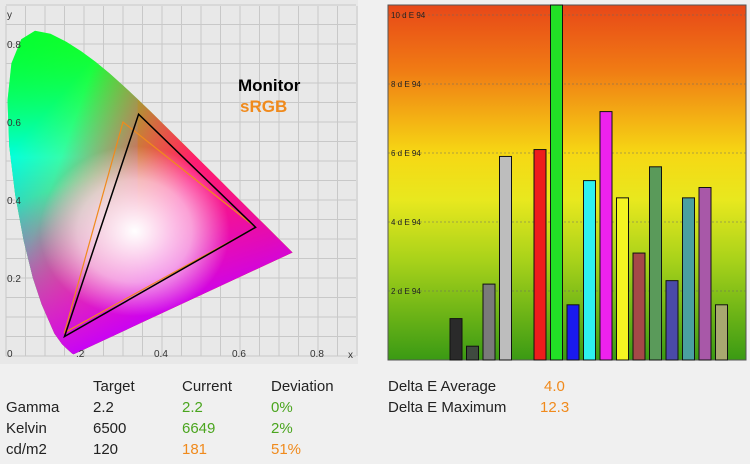 This screenshot has width=750, height=464. What do you see at coordinates (555, 407) in the screenshot?
I see `delta-e-maximum-value: 12.3` at bounding box center [555, 407].